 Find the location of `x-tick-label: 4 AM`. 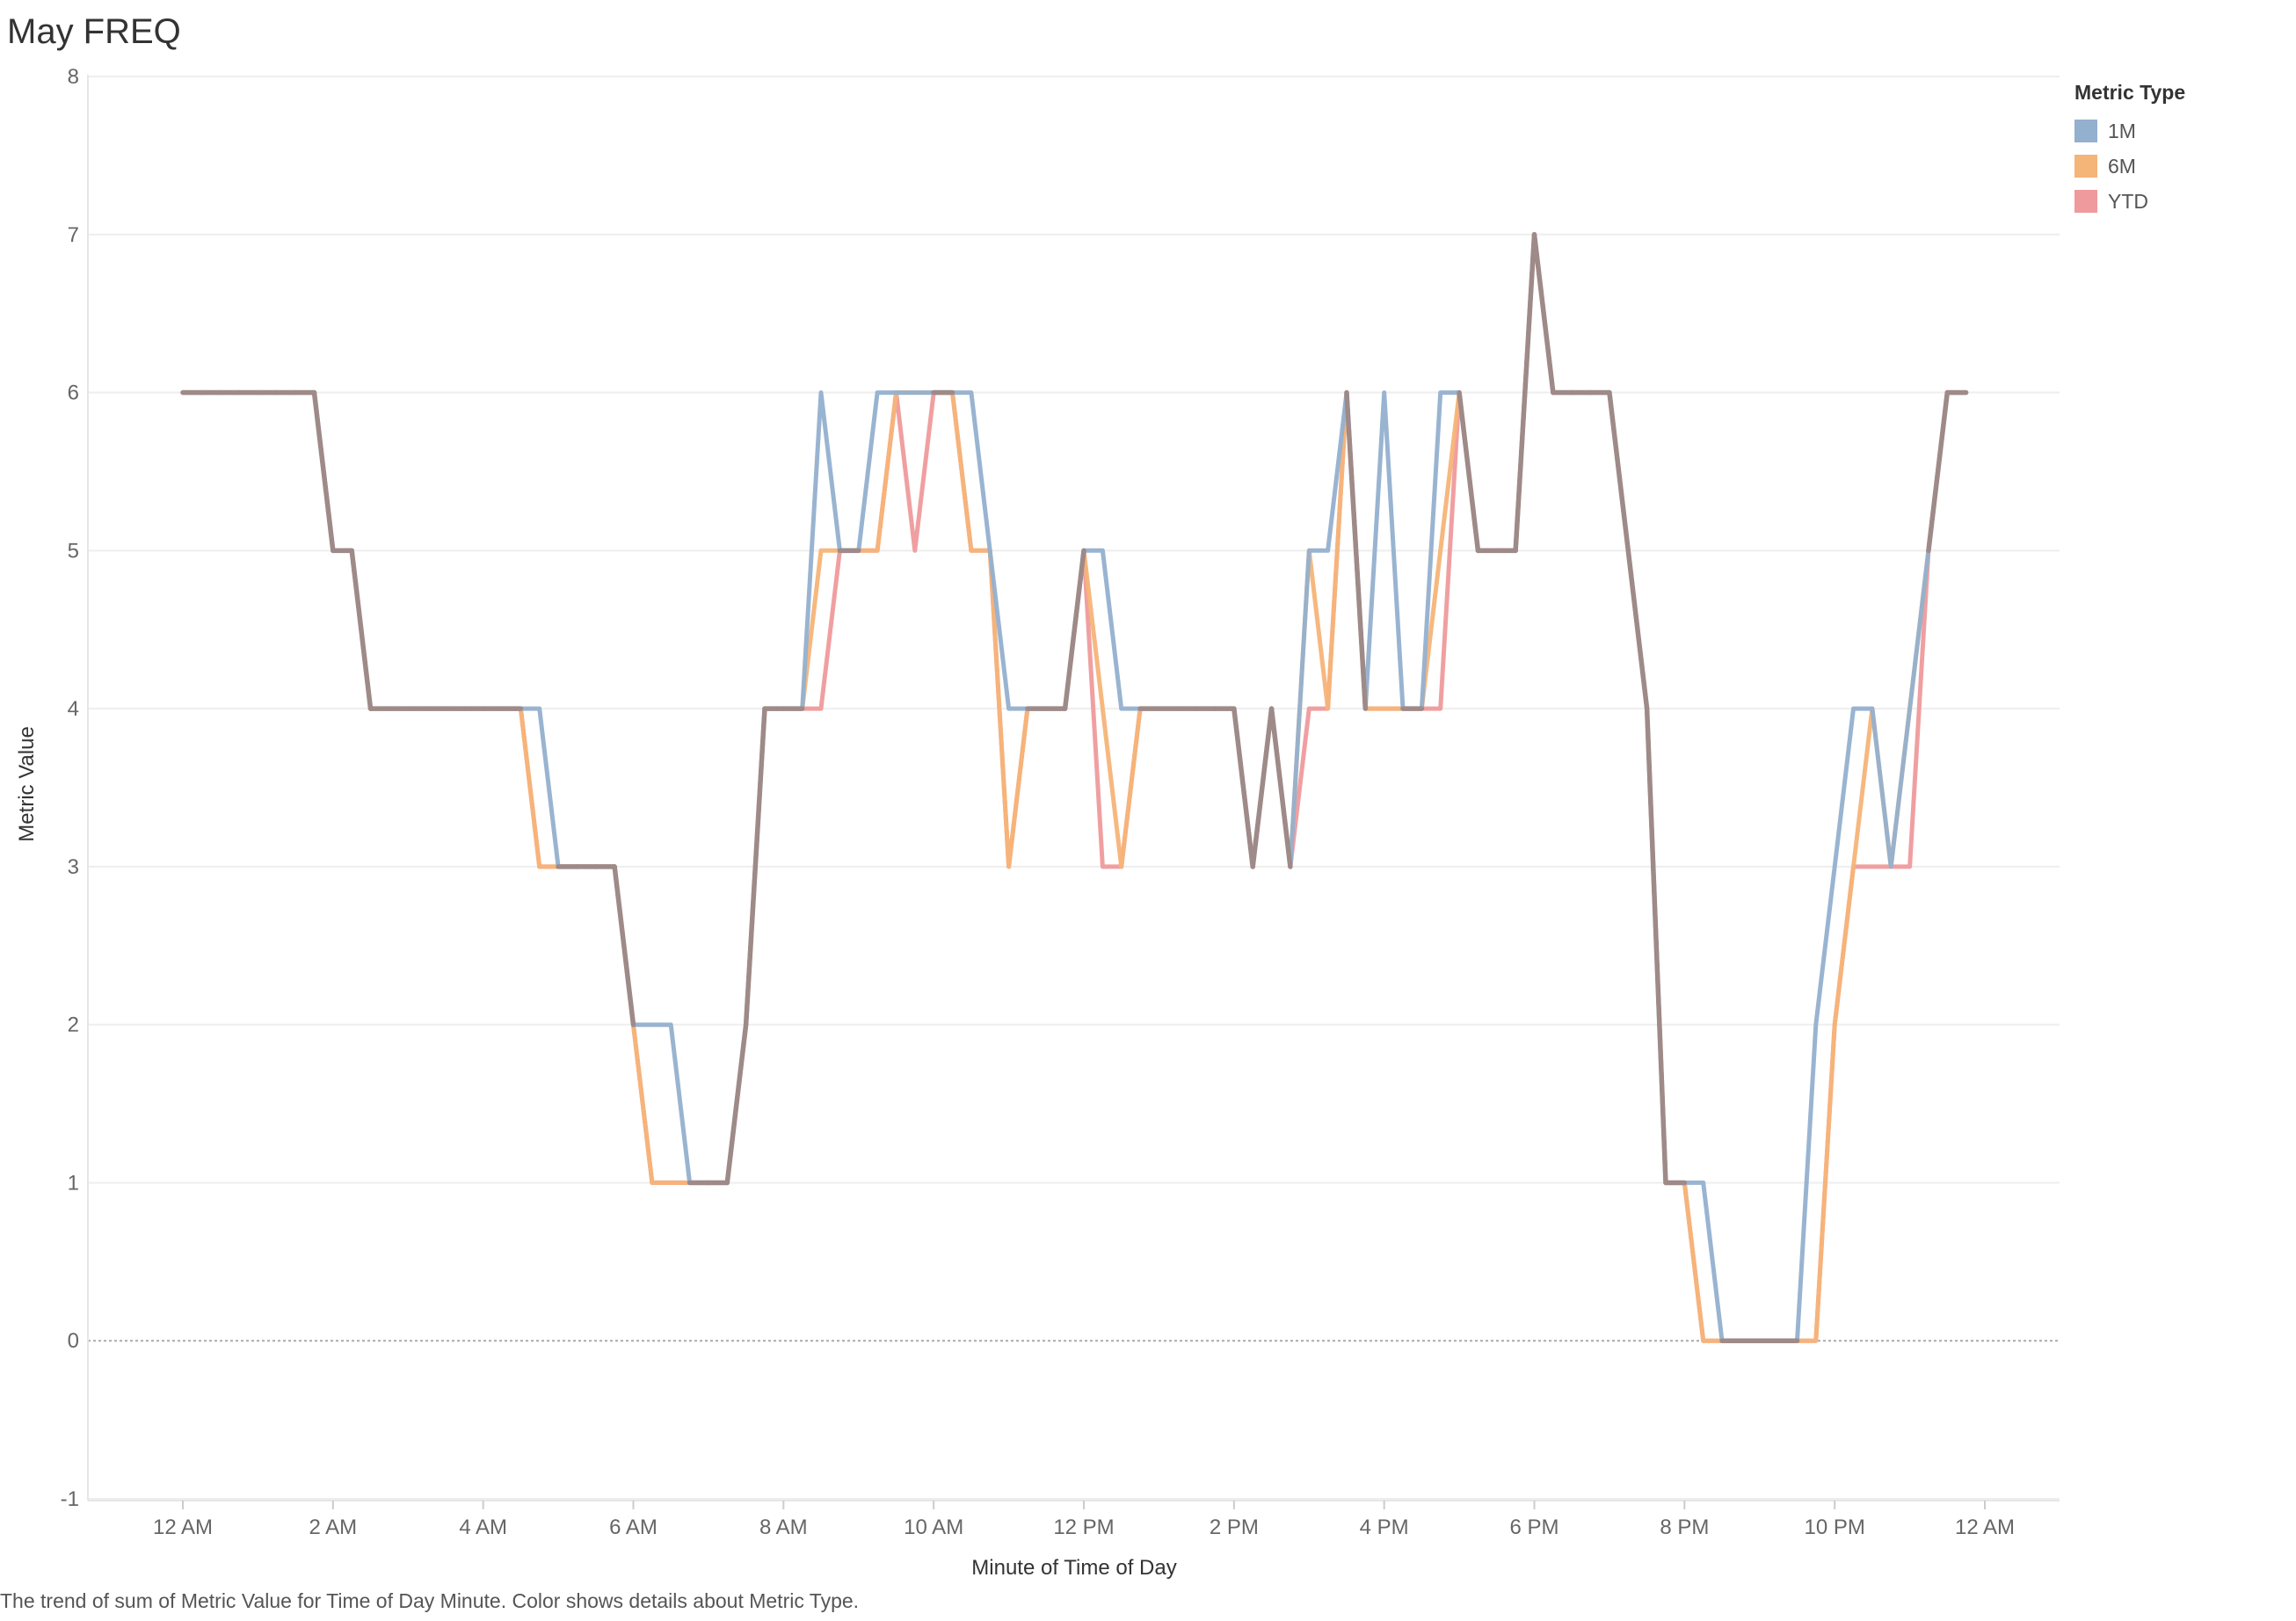

x-tick-label: 4 AM is located at coordinates (483, 1527).